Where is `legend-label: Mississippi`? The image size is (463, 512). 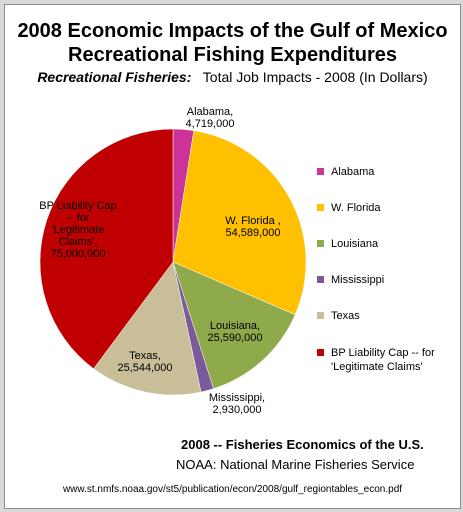 legend-label: Mississippi is located at coordinates (358, 280).